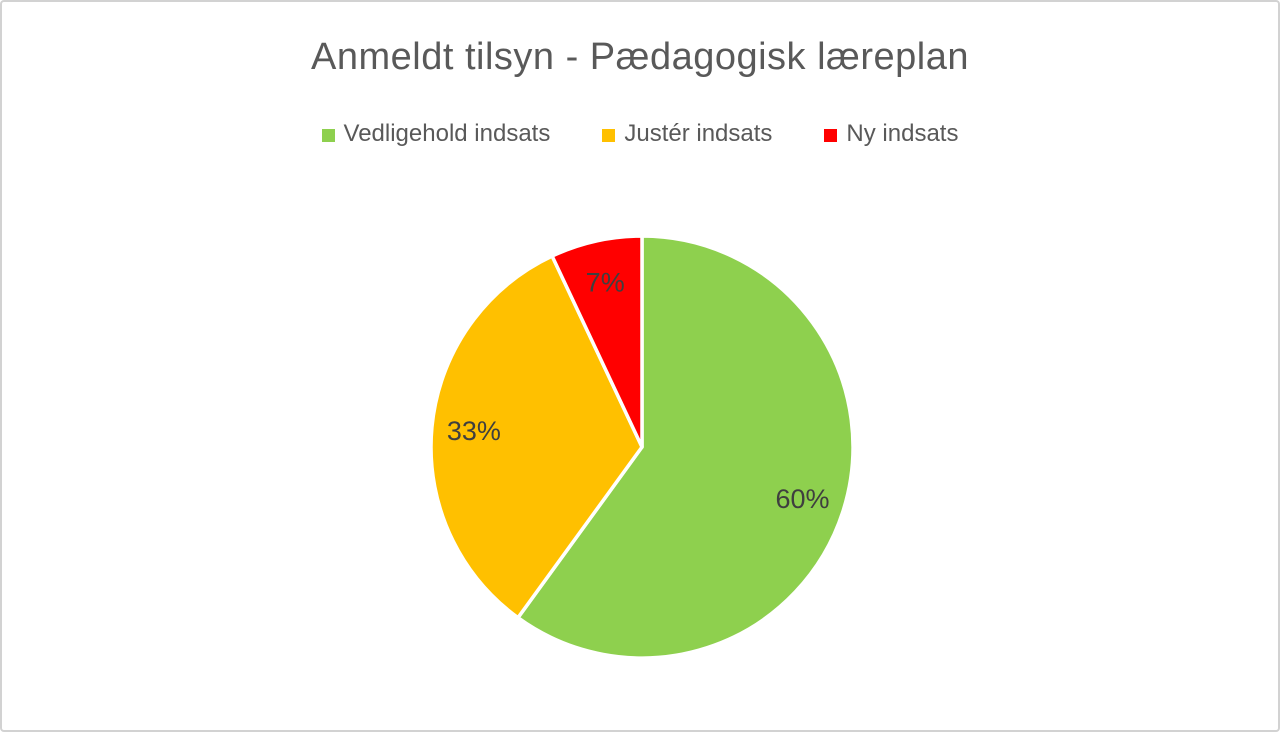  I want to click on pie-slice-label: 60%, so click(802, 499).